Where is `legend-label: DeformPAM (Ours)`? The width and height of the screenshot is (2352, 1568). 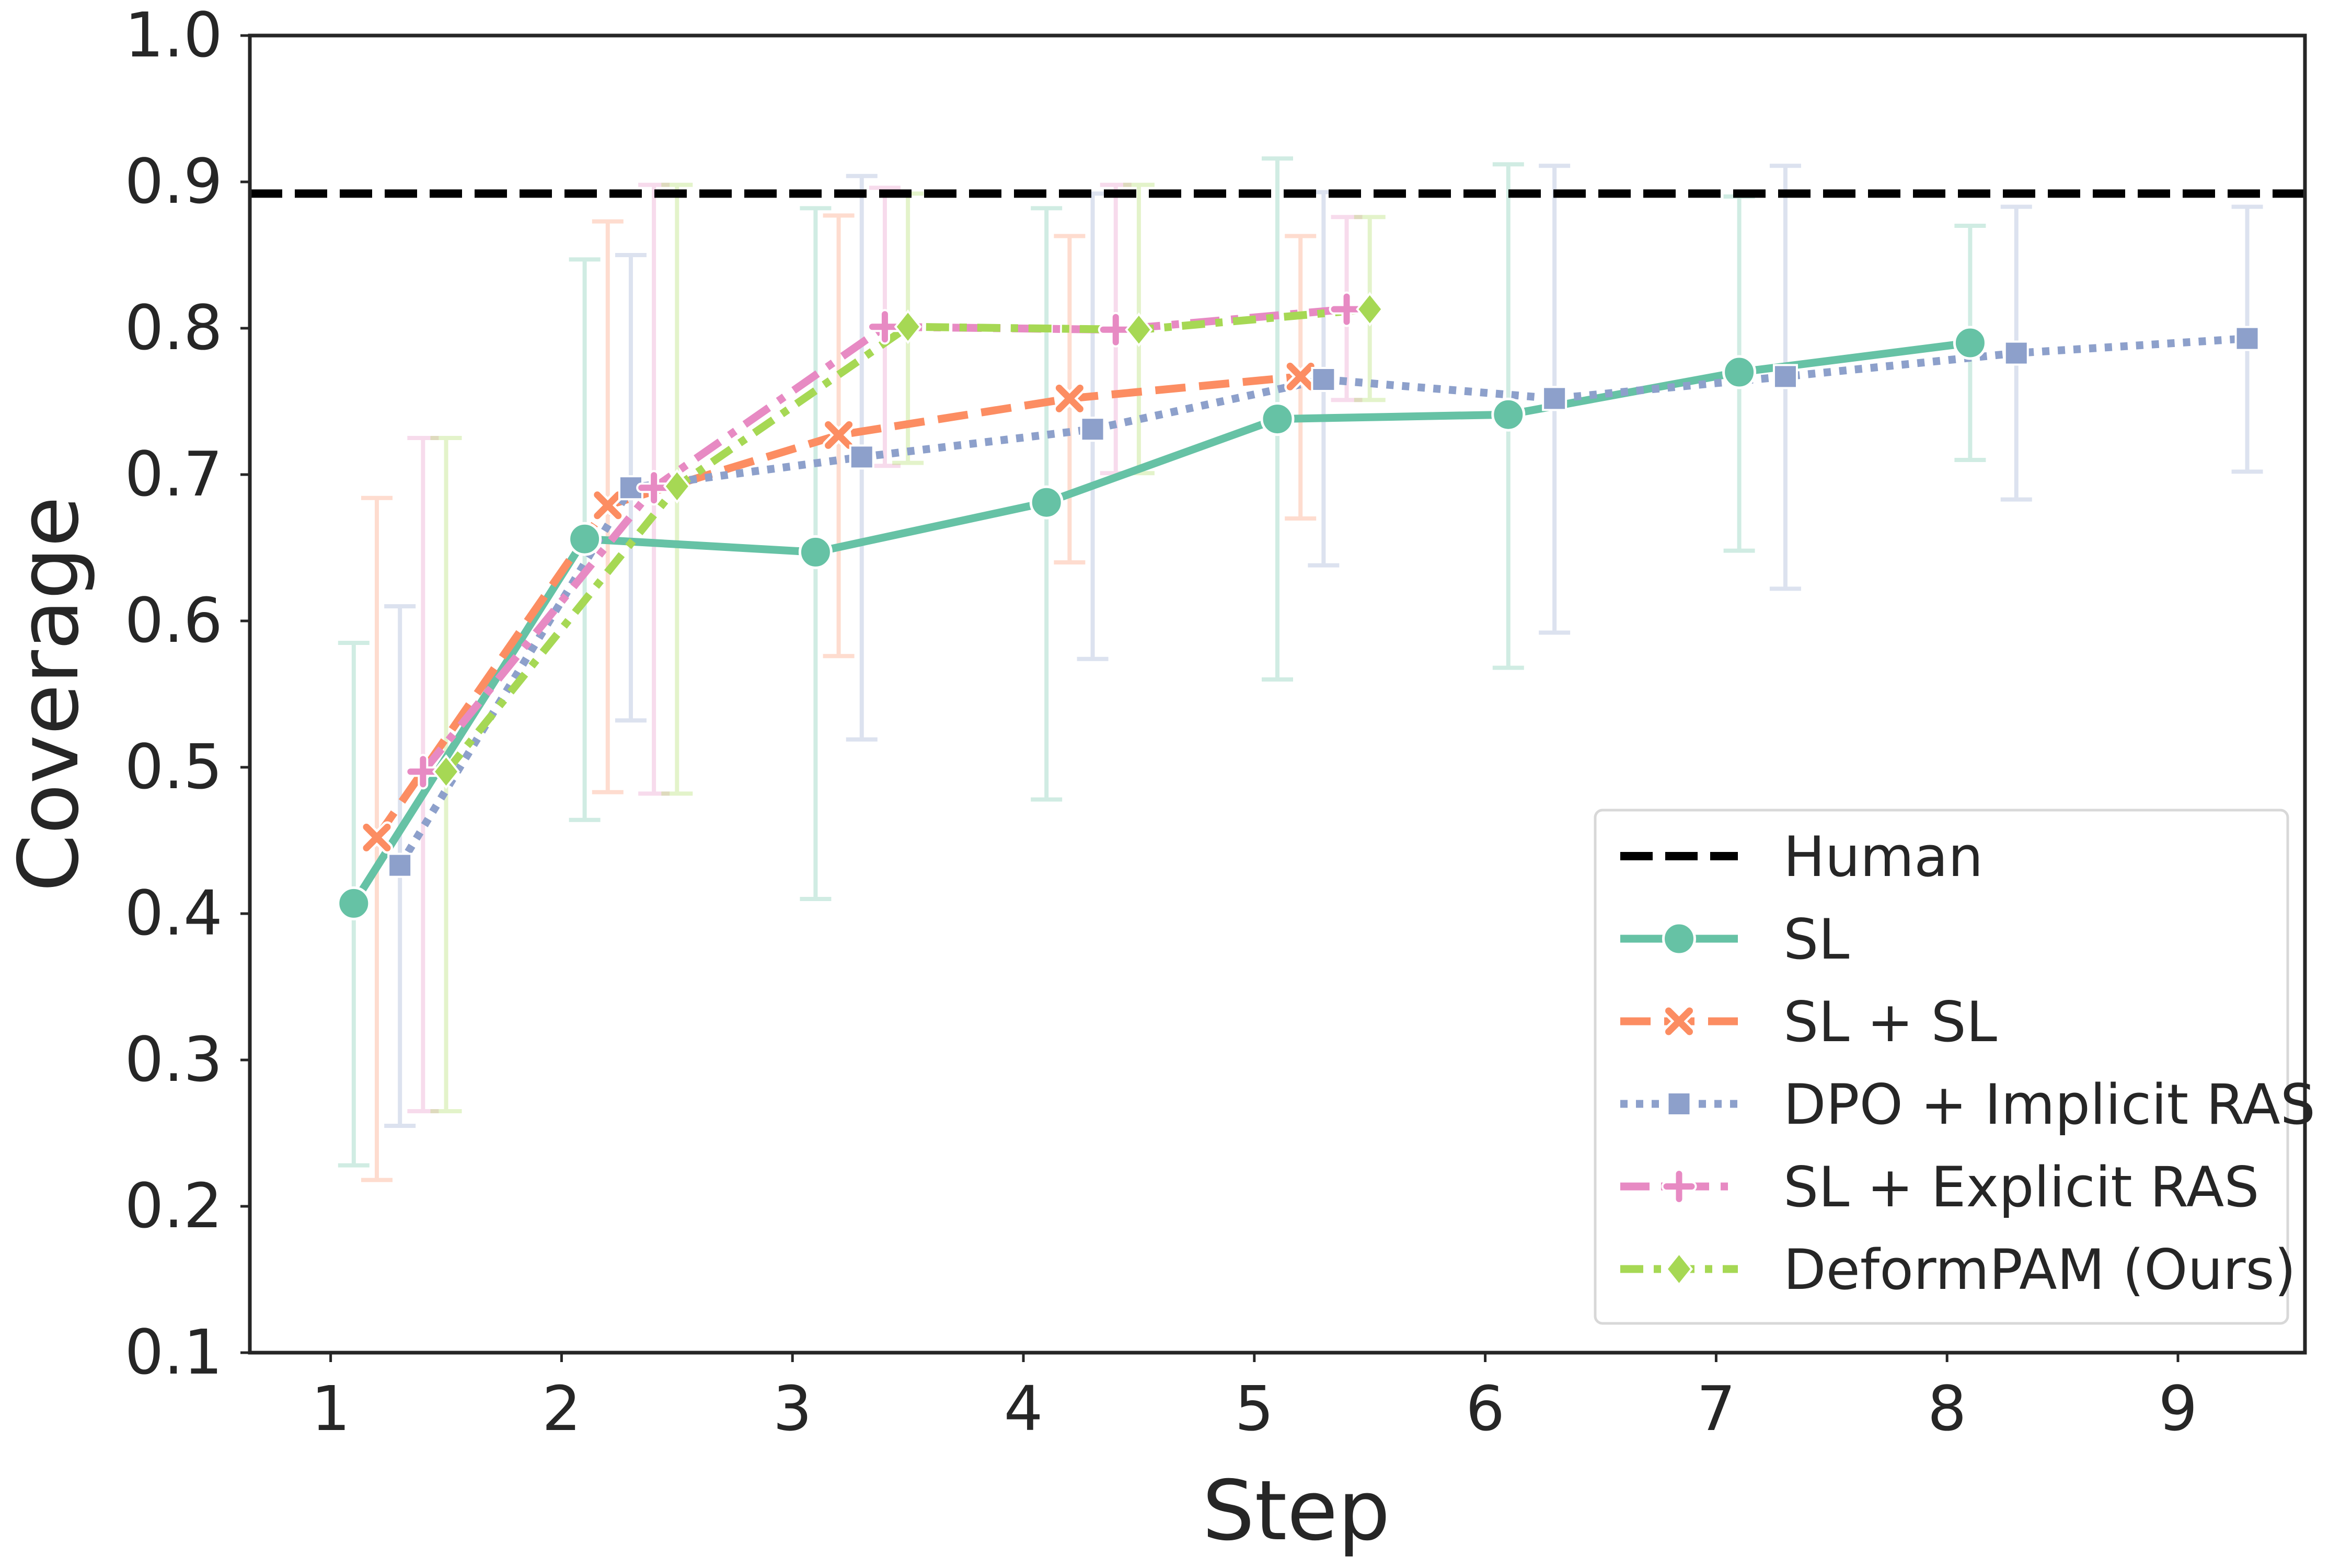 legend-label: DeformPAM (Ours) is located at coordinates (2039, 1270).